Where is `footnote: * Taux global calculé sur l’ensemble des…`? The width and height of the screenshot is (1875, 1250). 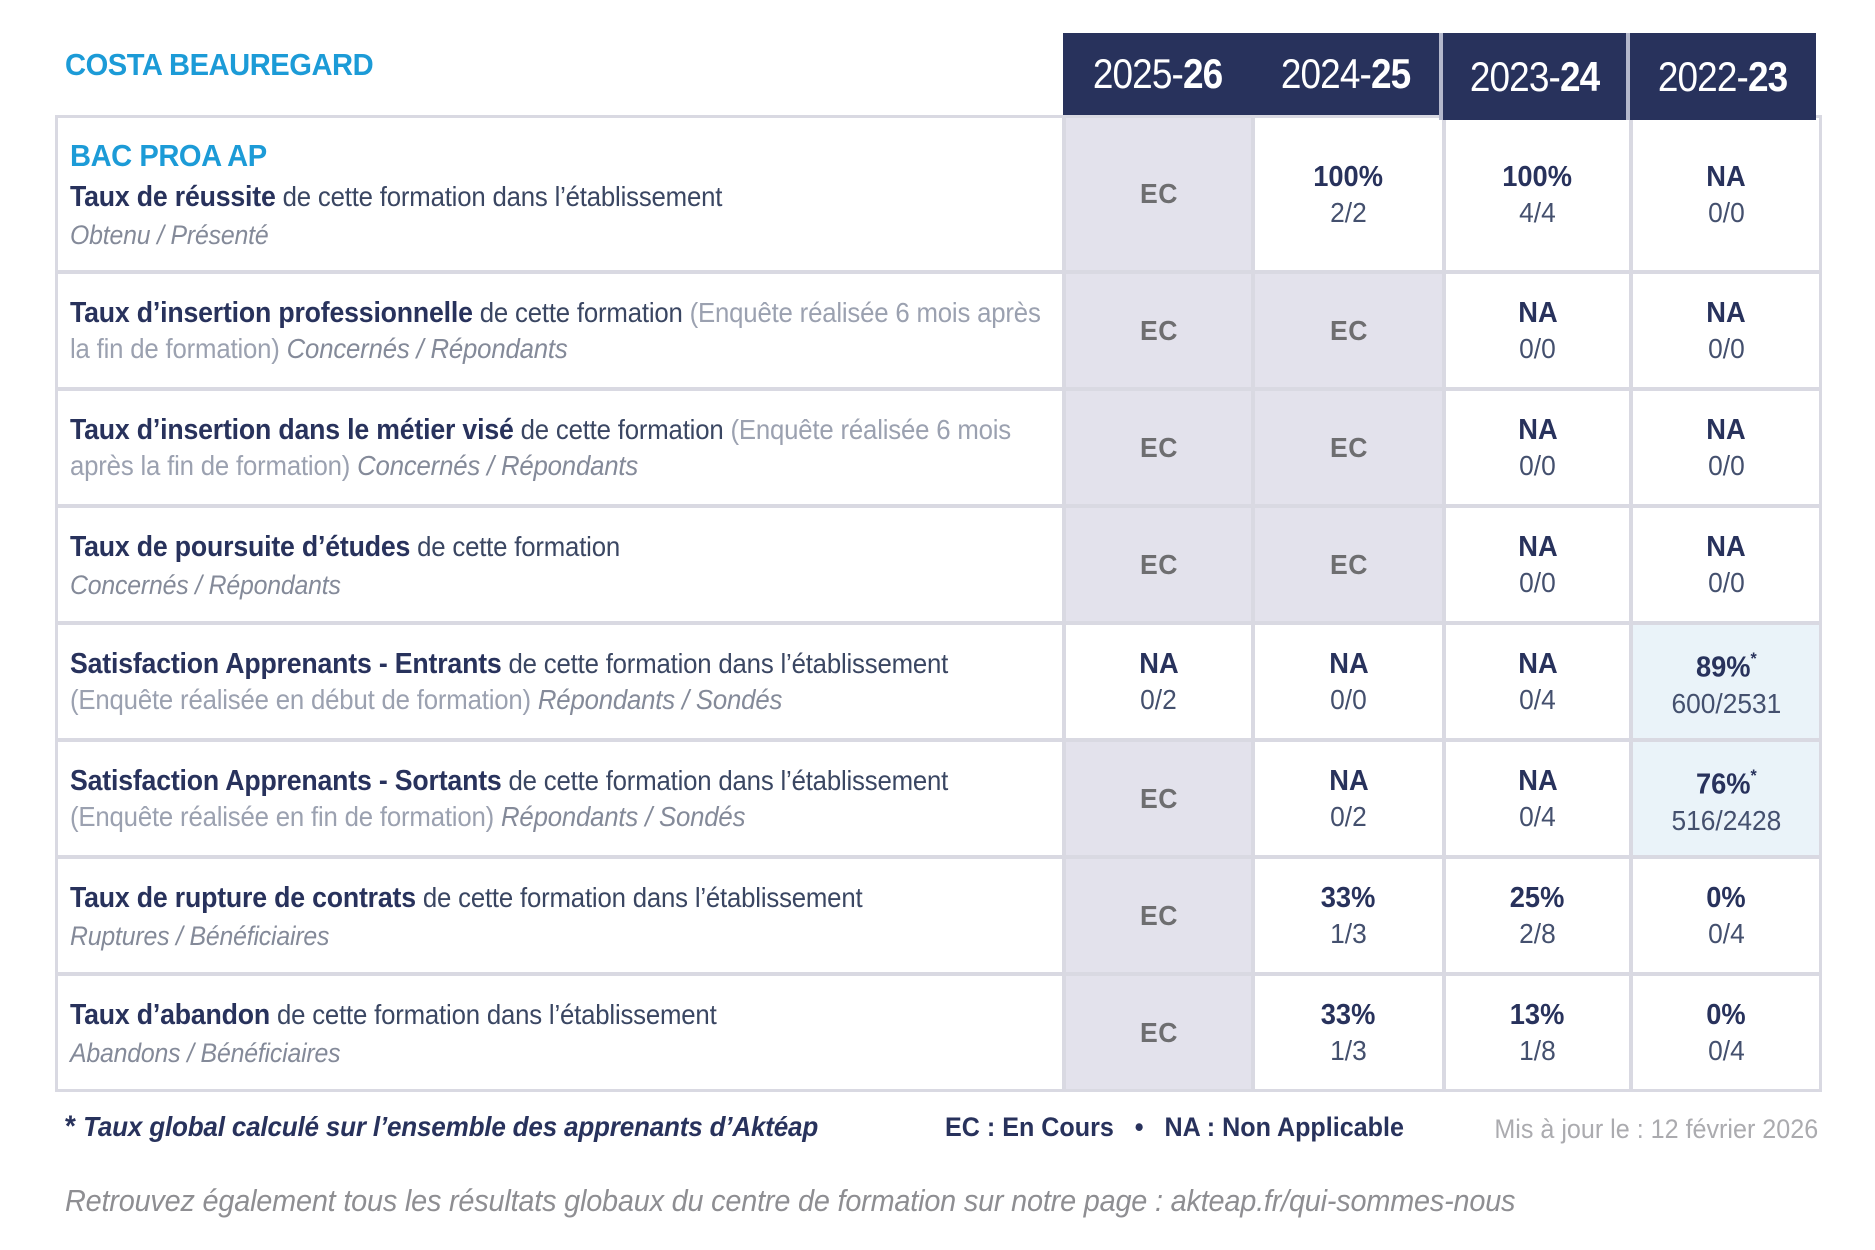 footnote: * Taux global calculé sur l’ensemble des… is located at coordinates (441, 1127).